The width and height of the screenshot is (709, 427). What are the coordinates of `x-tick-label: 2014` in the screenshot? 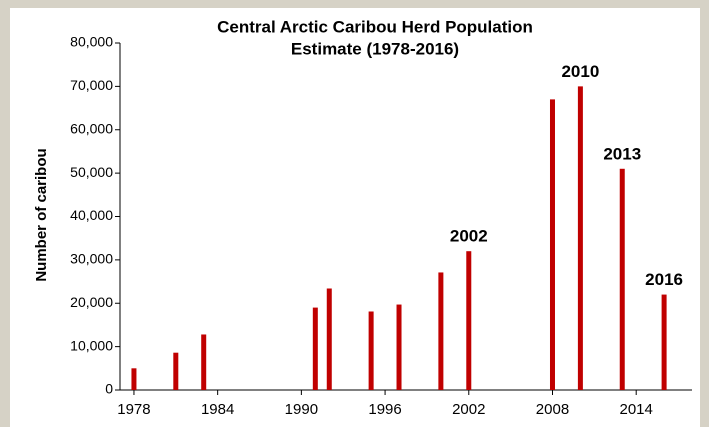 It's located at (636, 409).